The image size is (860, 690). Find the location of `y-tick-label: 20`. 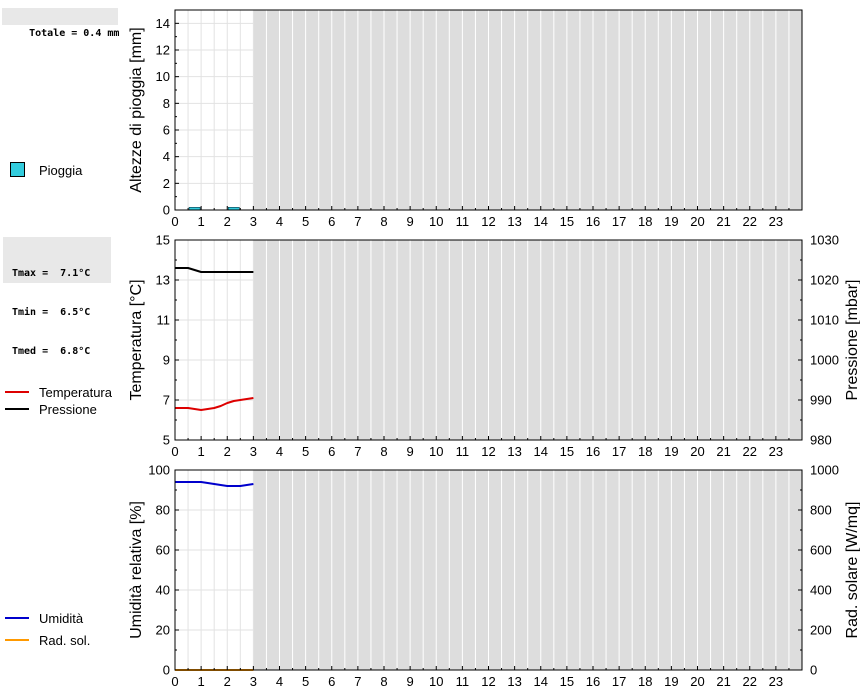

y-tick-label: 20 is located at coordinates (163, 630).